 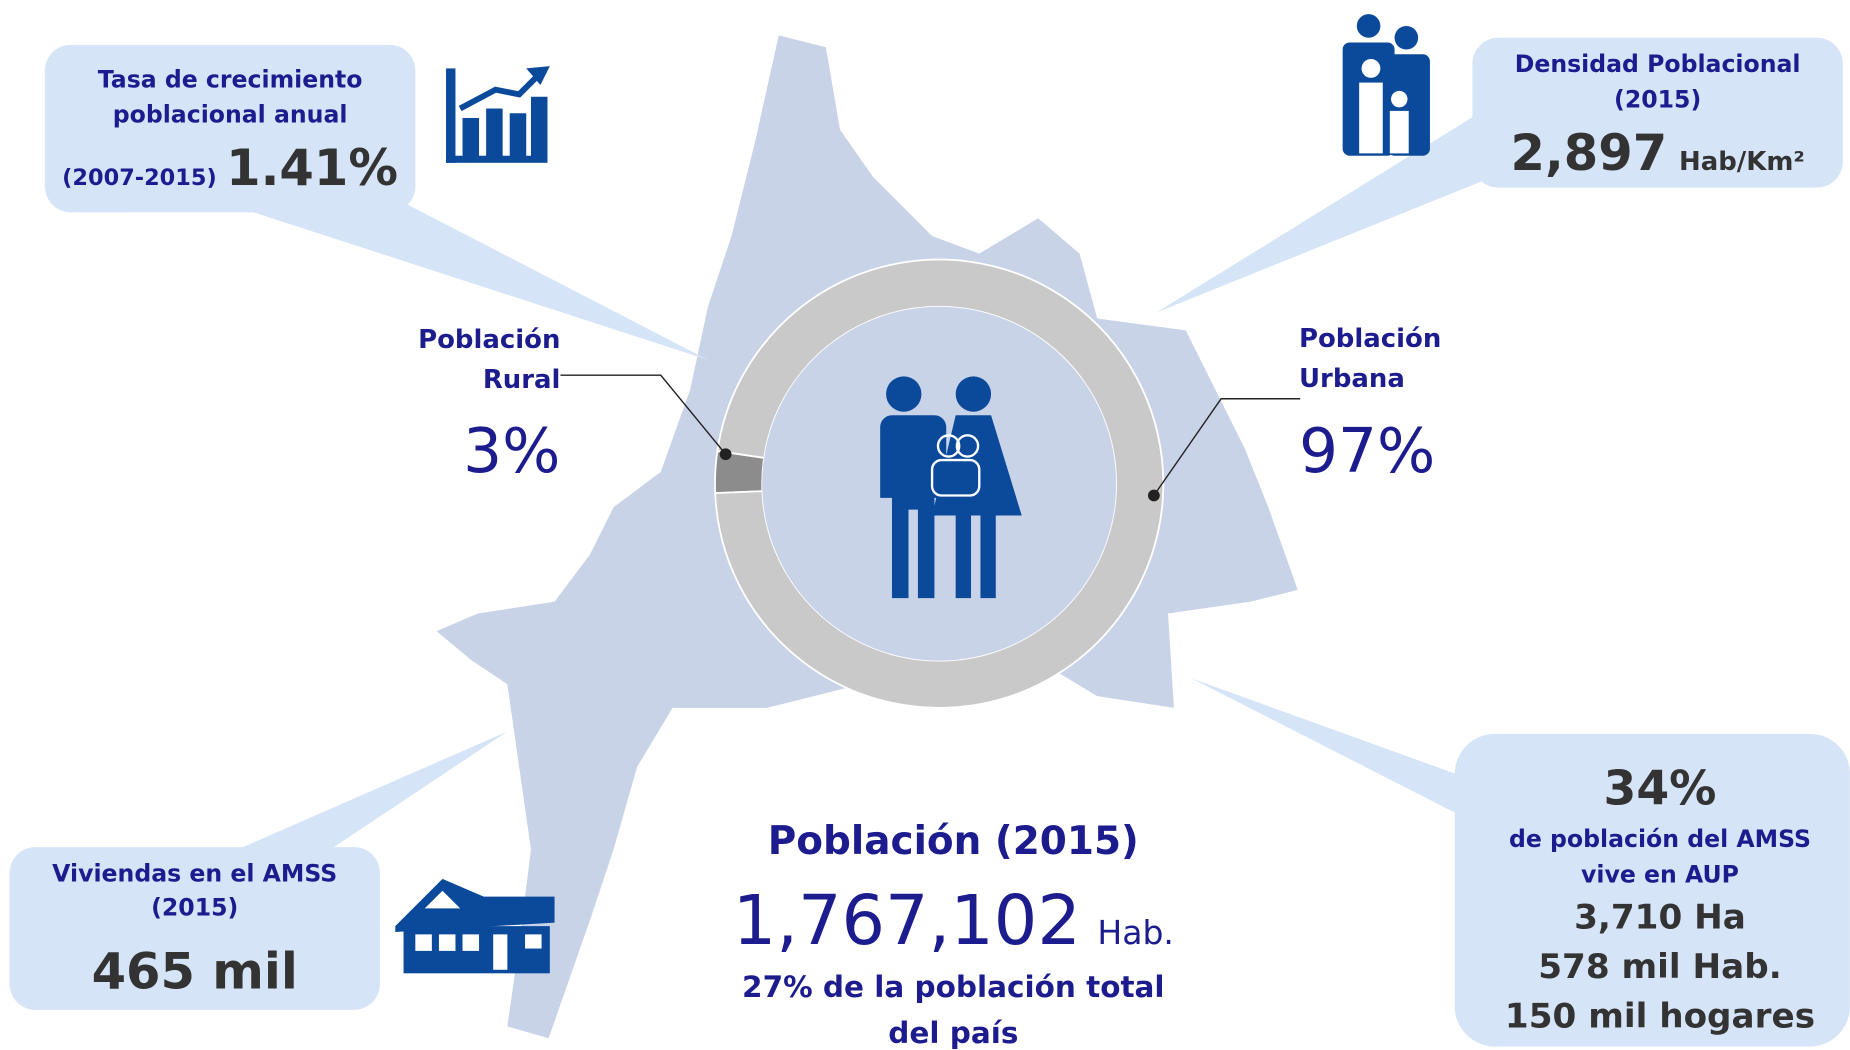 I want to click on value: 34%, so click(x=1660, y=789).